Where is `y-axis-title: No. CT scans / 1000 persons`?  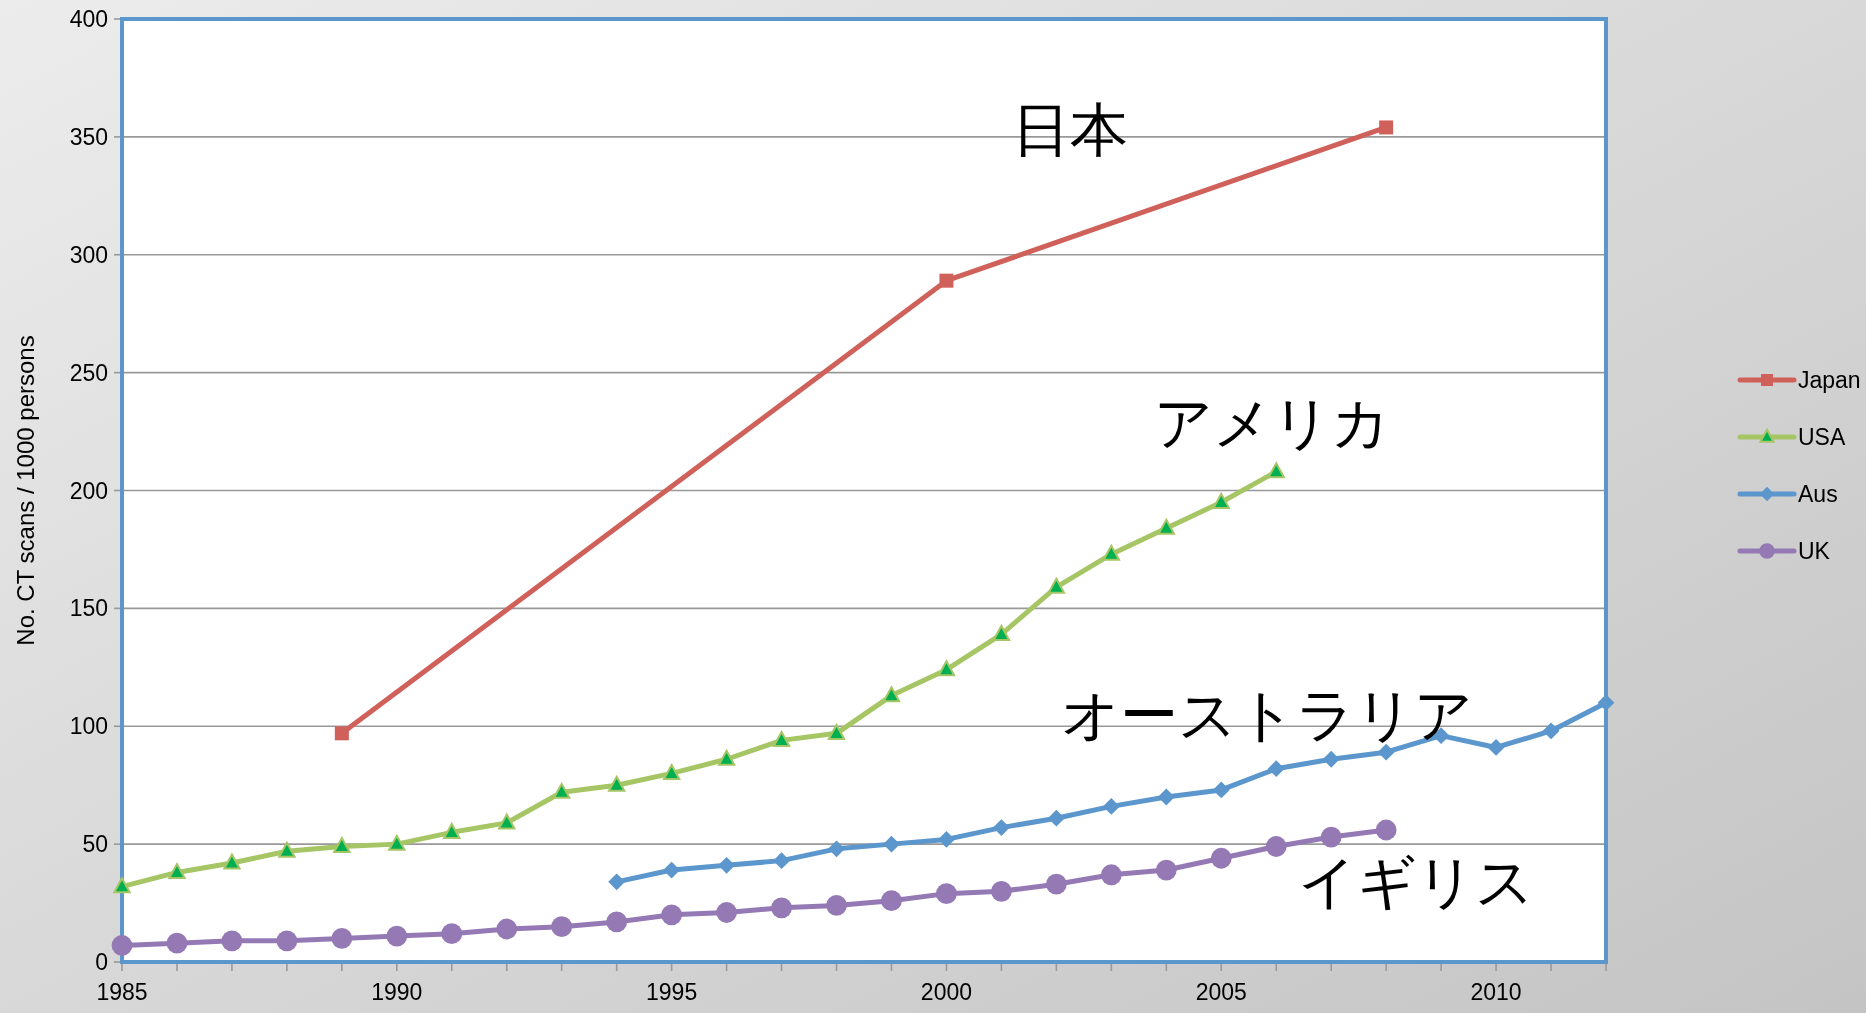 y-axis-title: No. CT scans / 1000 persons is located at coordinates (25, 490).